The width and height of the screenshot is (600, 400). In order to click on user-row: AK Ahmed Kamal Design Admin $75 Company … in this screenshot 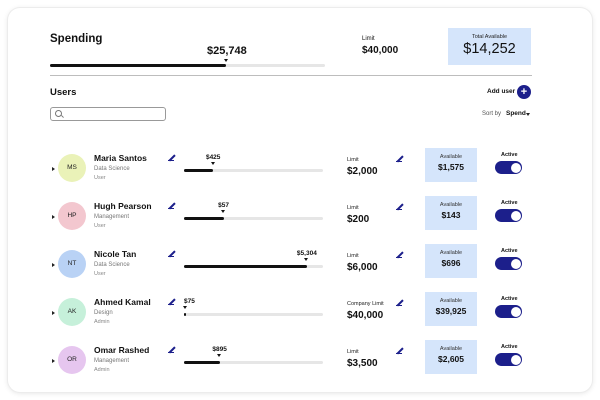, I will do `click(300, 313)`.